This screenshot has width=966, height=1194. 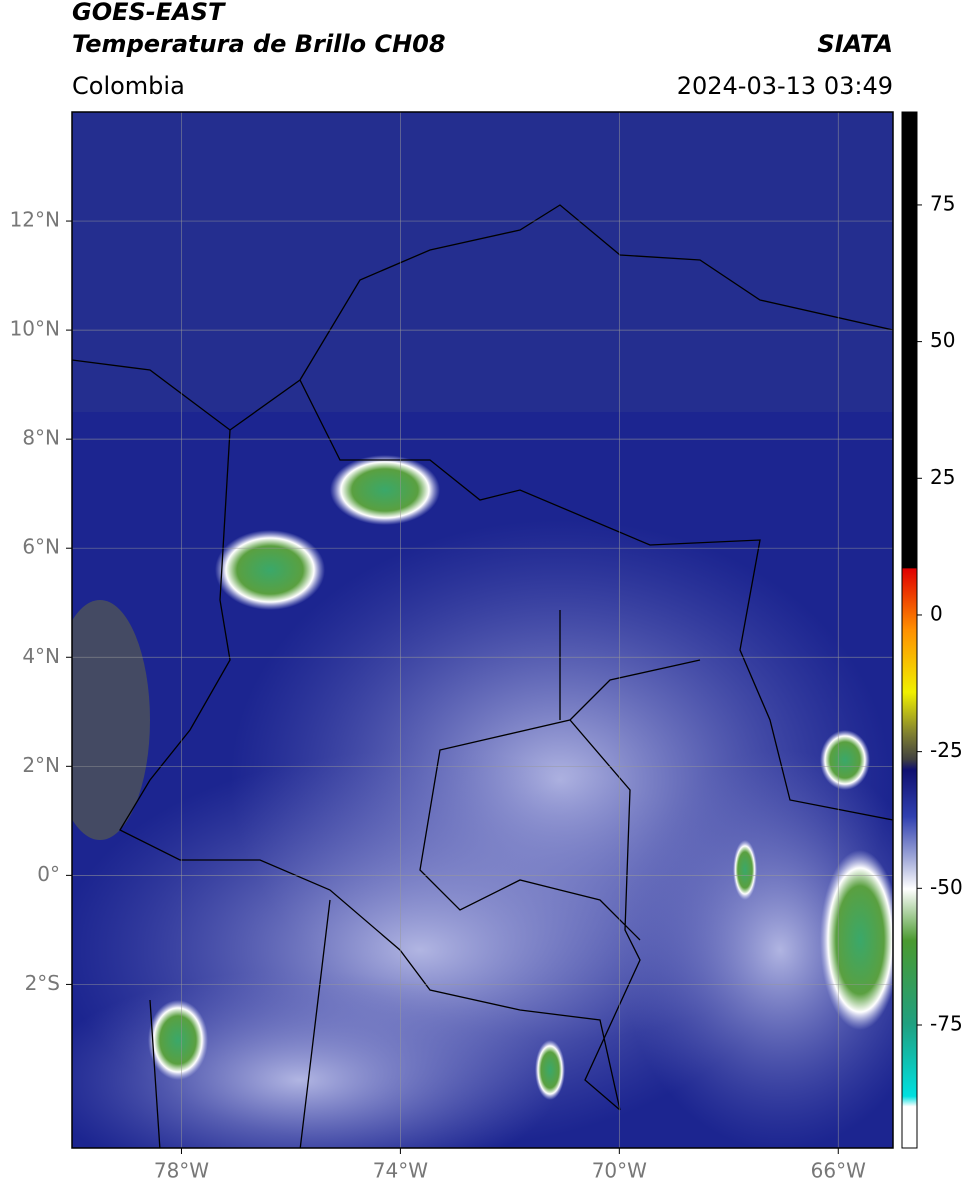 What do you see at coordinates (41, 547) in the screenshot?
I see `y-tick-label: 6°N` at bounding box center [41, 547].